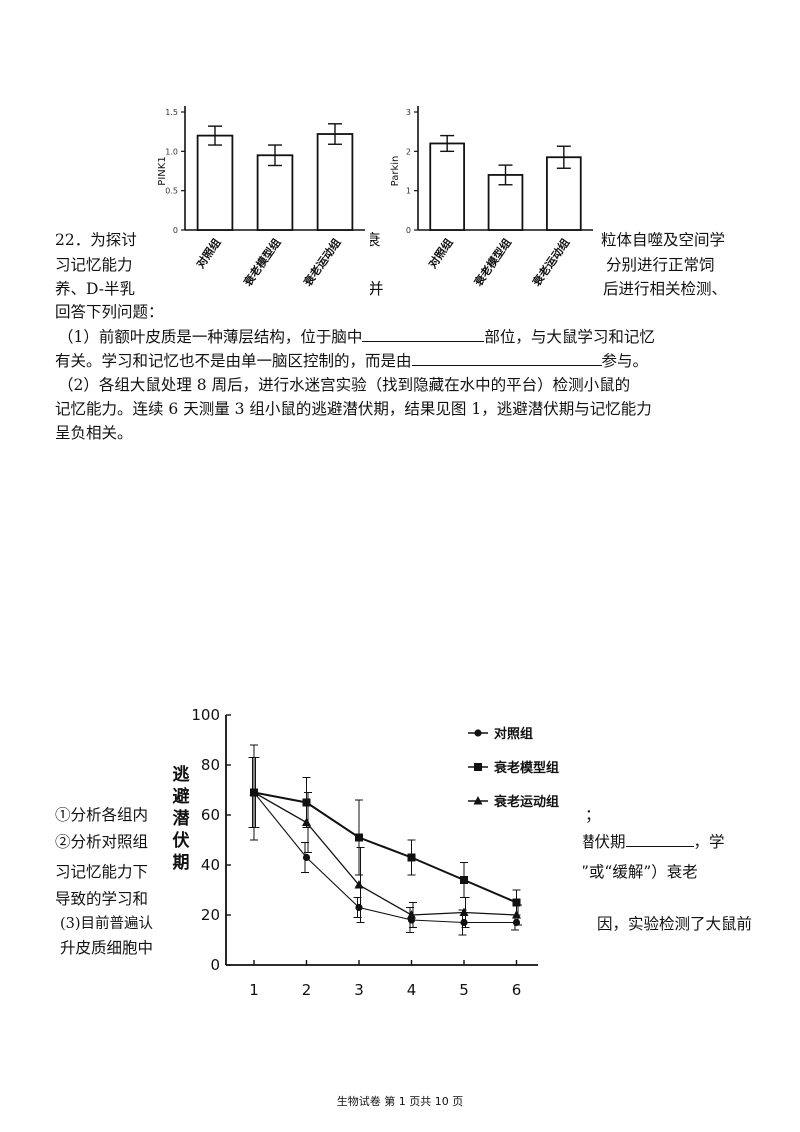  I want to click on y-axis-label-char: 避, so click(181, 796).